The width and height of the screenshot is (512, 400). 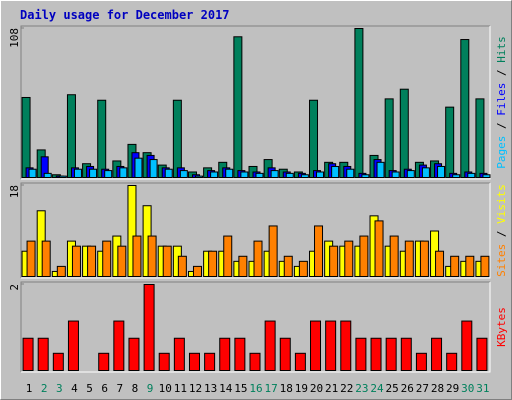 I want to click on x-tick-label: 6, so click(x=104, y=388).